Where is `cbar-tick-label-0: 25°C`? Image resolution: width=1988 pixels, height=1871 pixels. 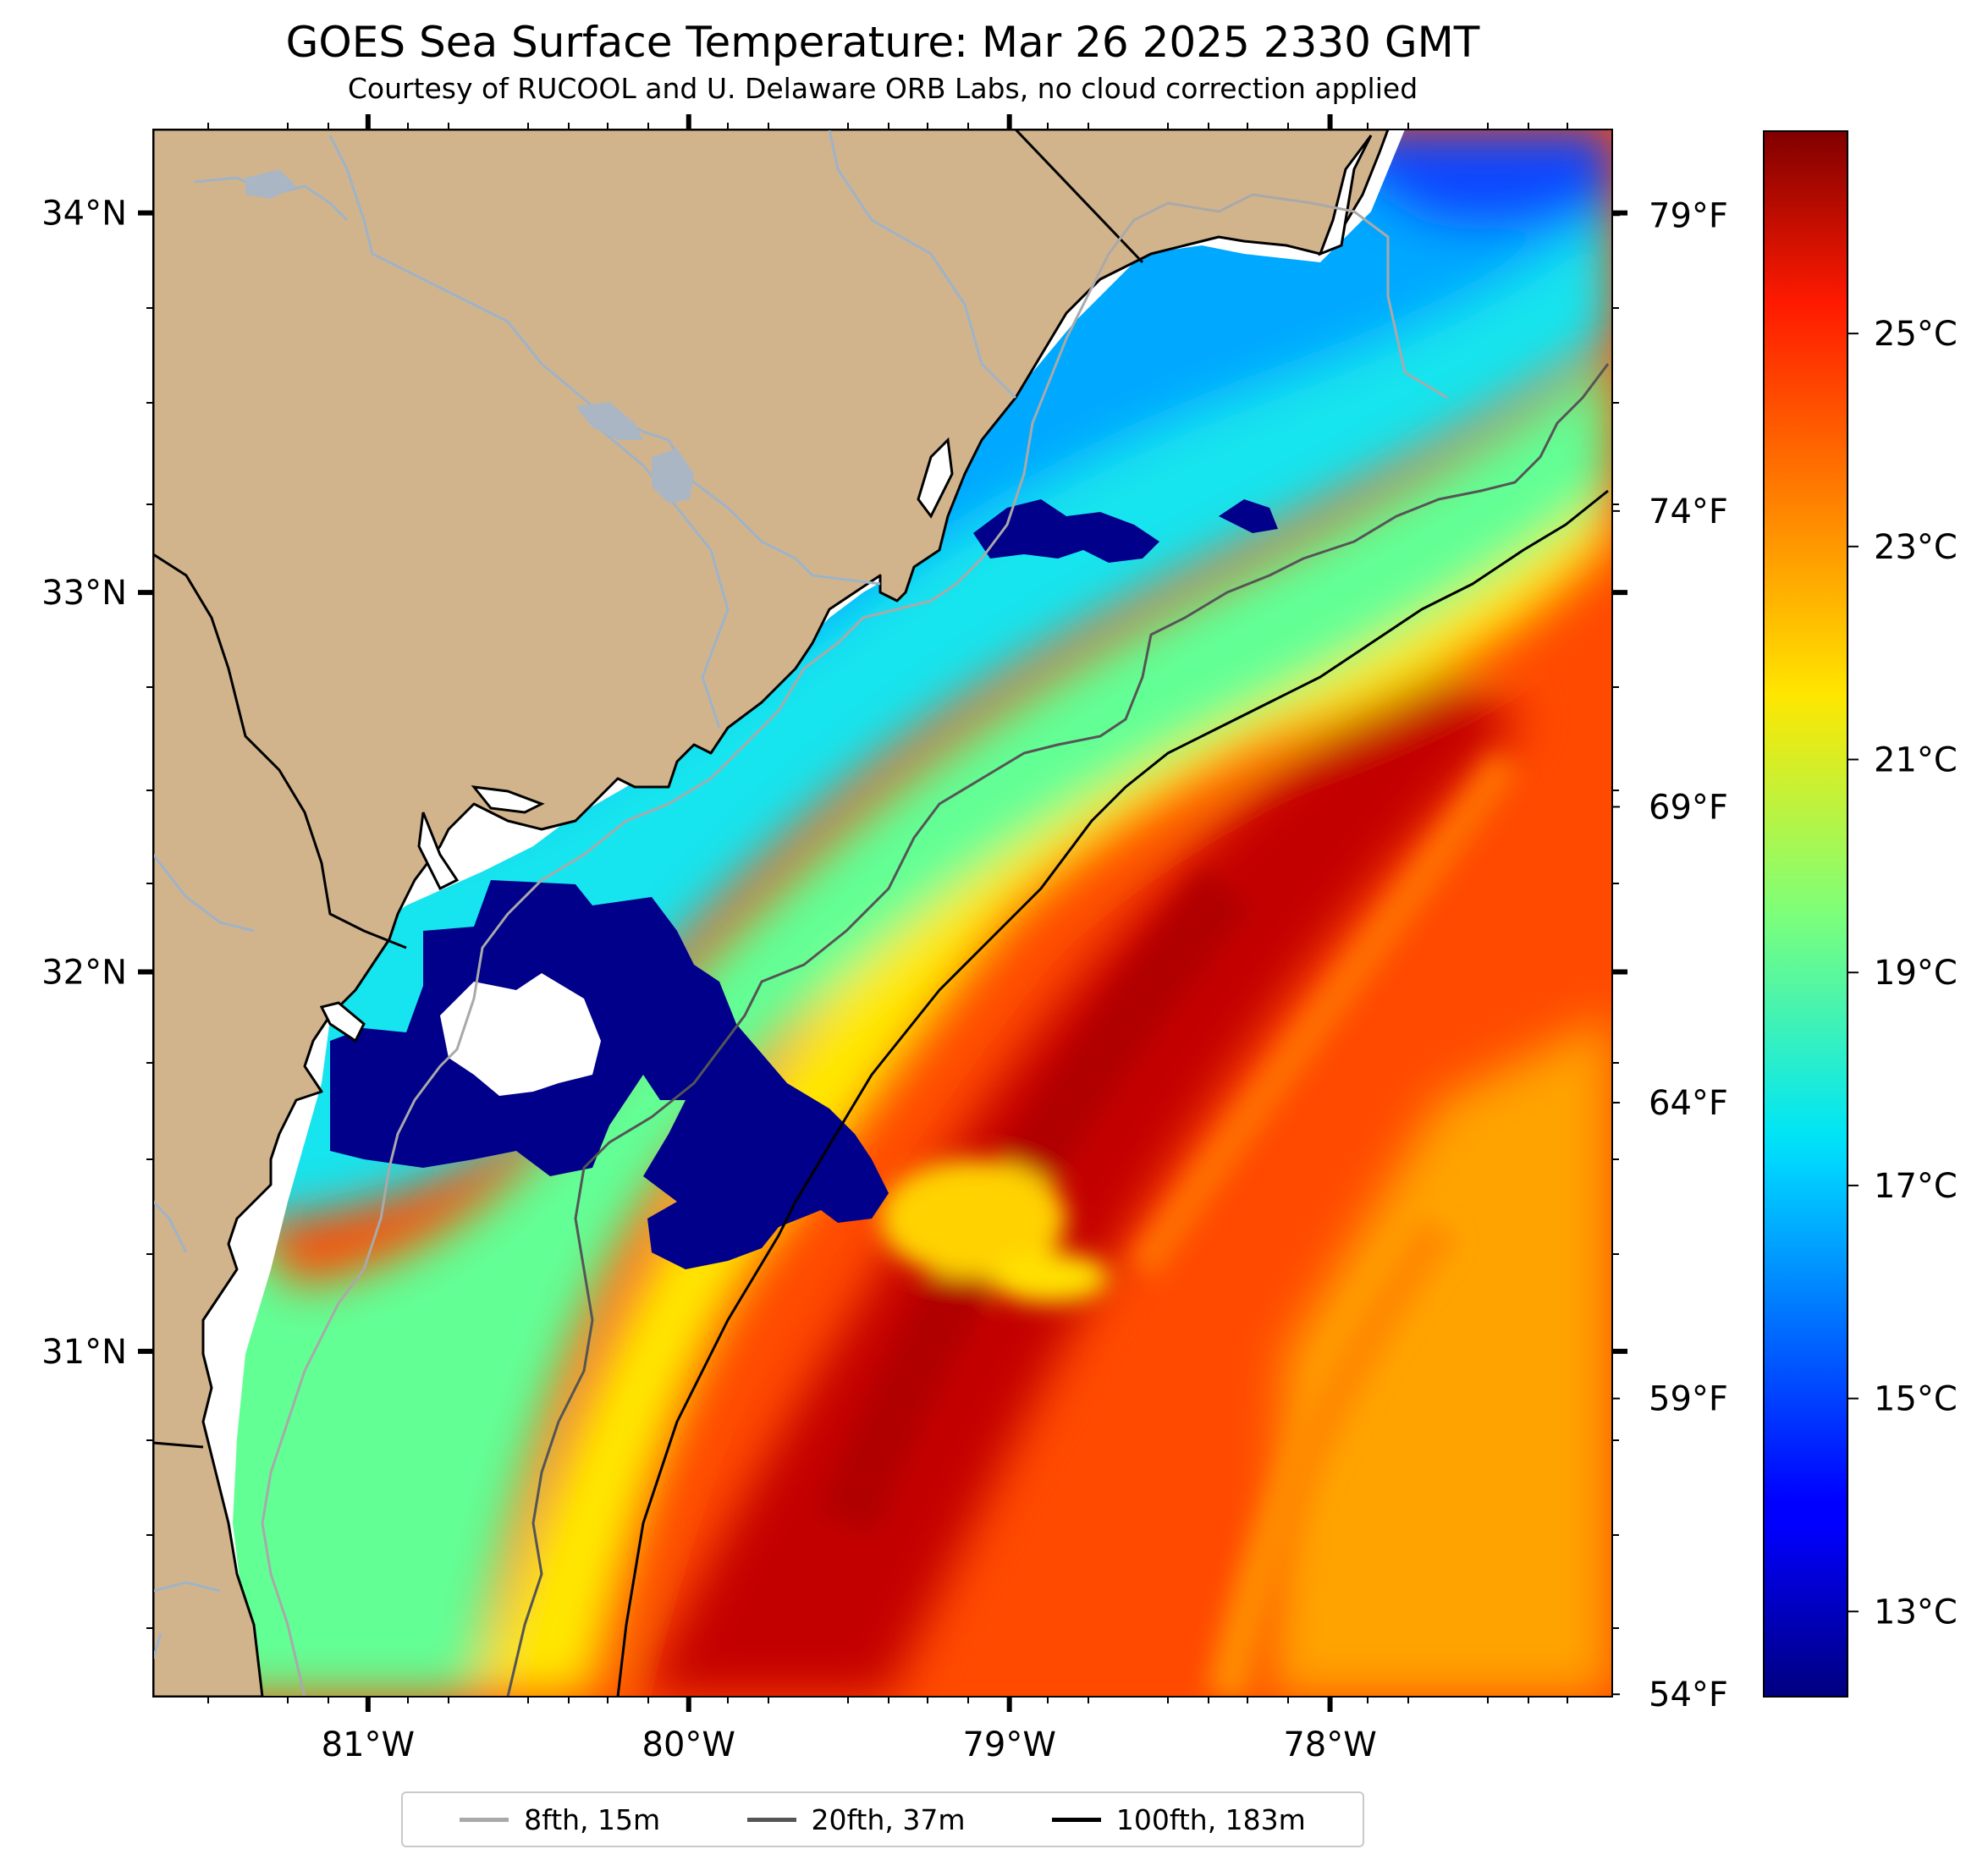
cbar-tick-label-0: 25°C is located at coordinates (1916, 335).